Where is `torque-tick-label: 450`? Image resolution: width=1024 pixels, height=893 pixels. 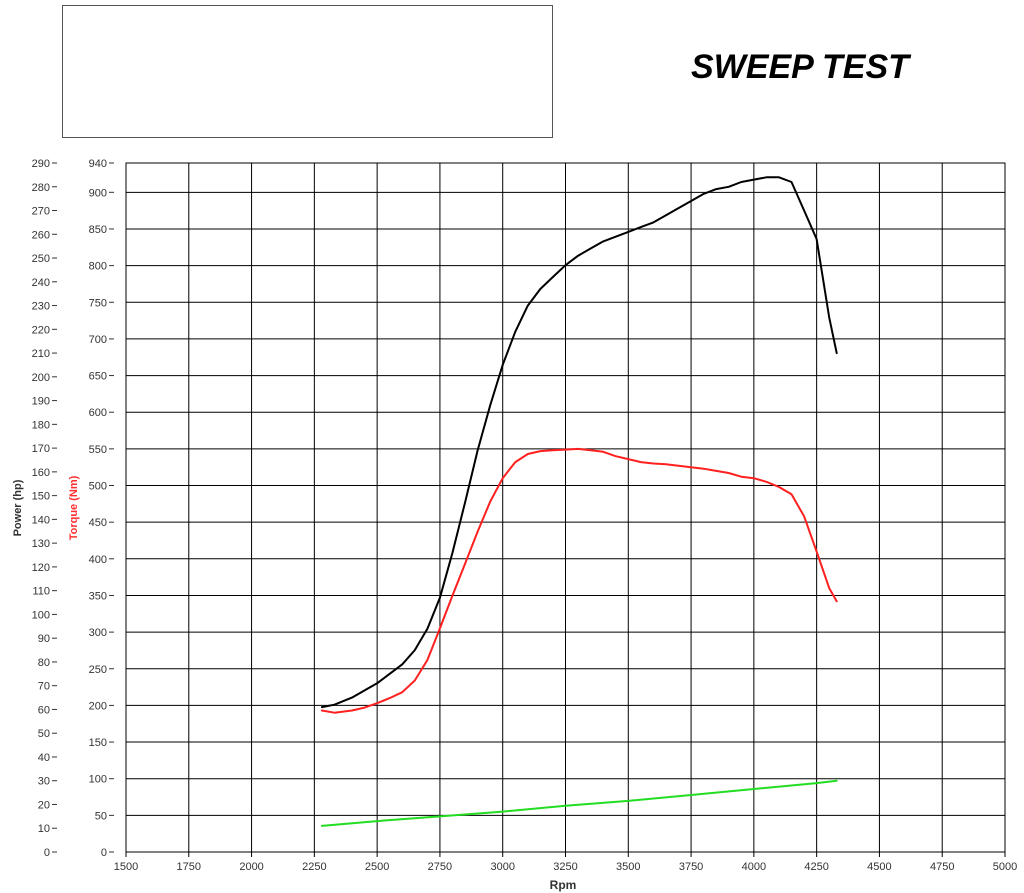
torque-tick-label: 450 is located at coordinates (98, 523).